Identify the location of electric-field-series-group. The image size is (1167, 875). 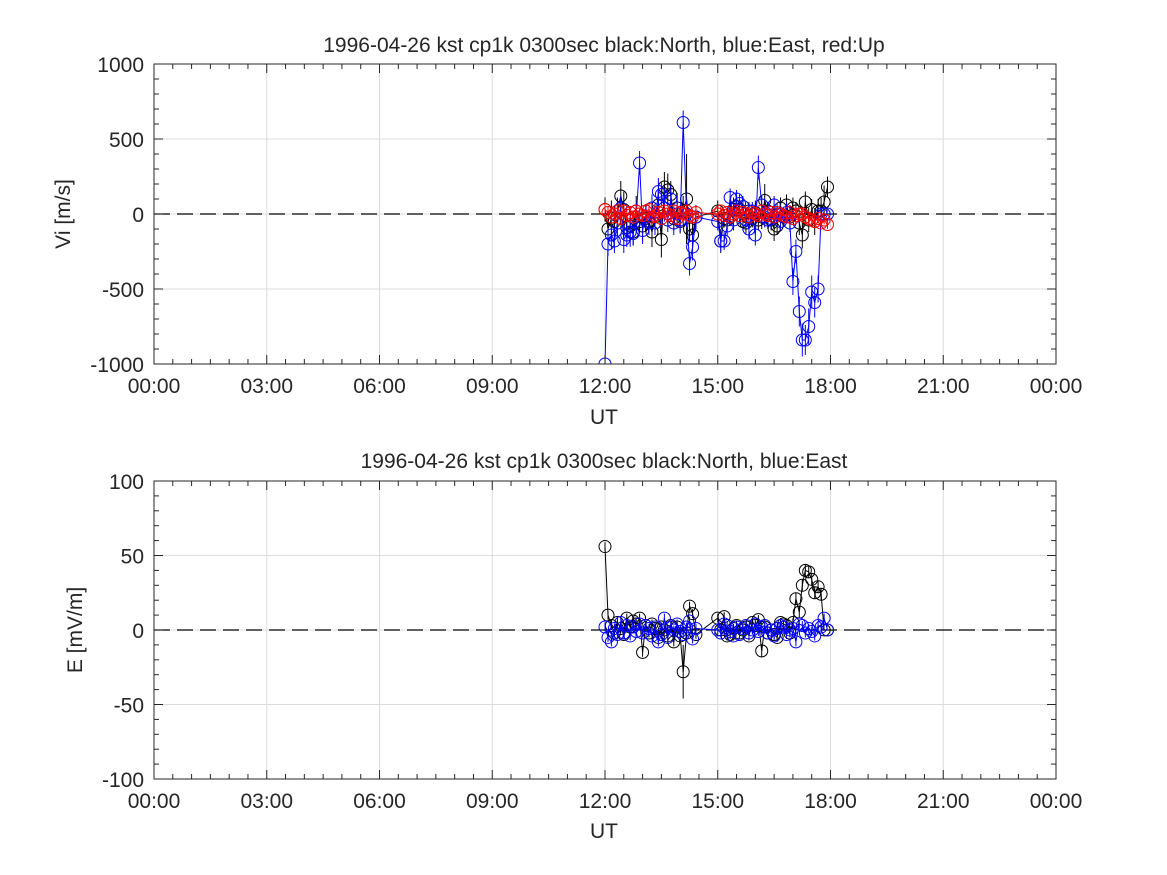
(716, 619).